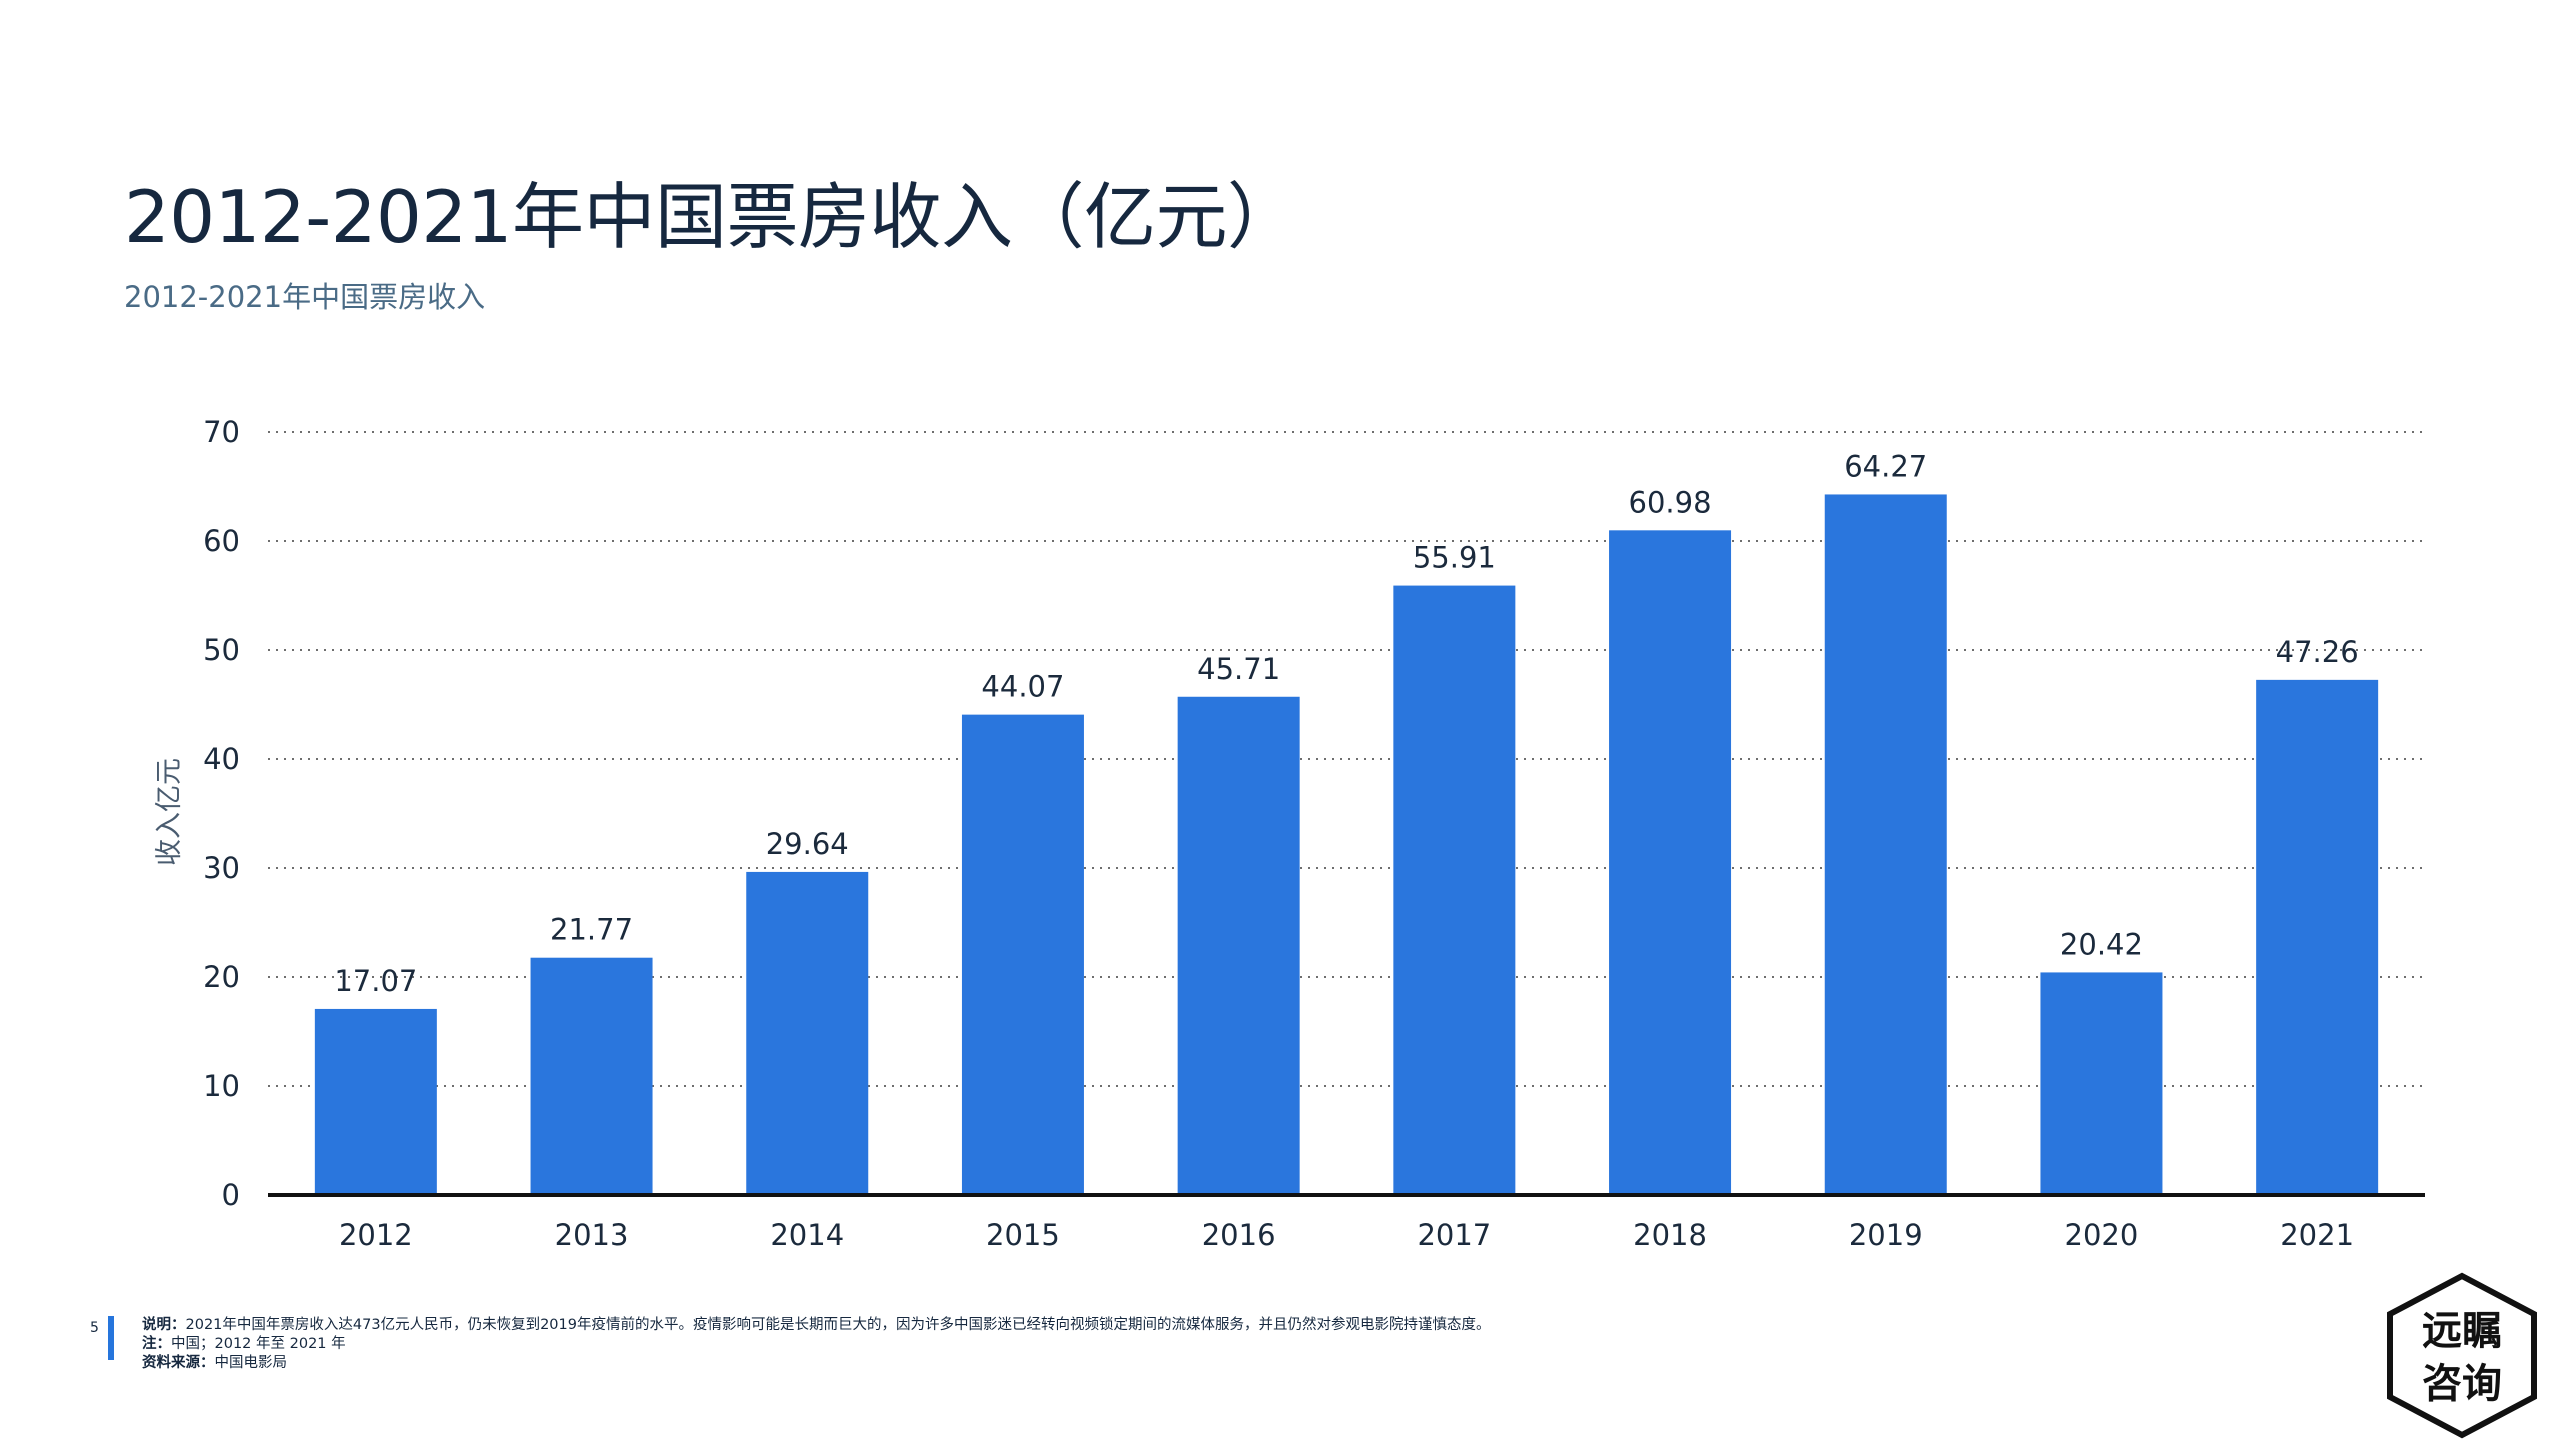 This screenshot has width=2559, height=1439. Describe the element at coordinates (221, 541) in the screenshot. I see `y-tick-label: 60` at that location.